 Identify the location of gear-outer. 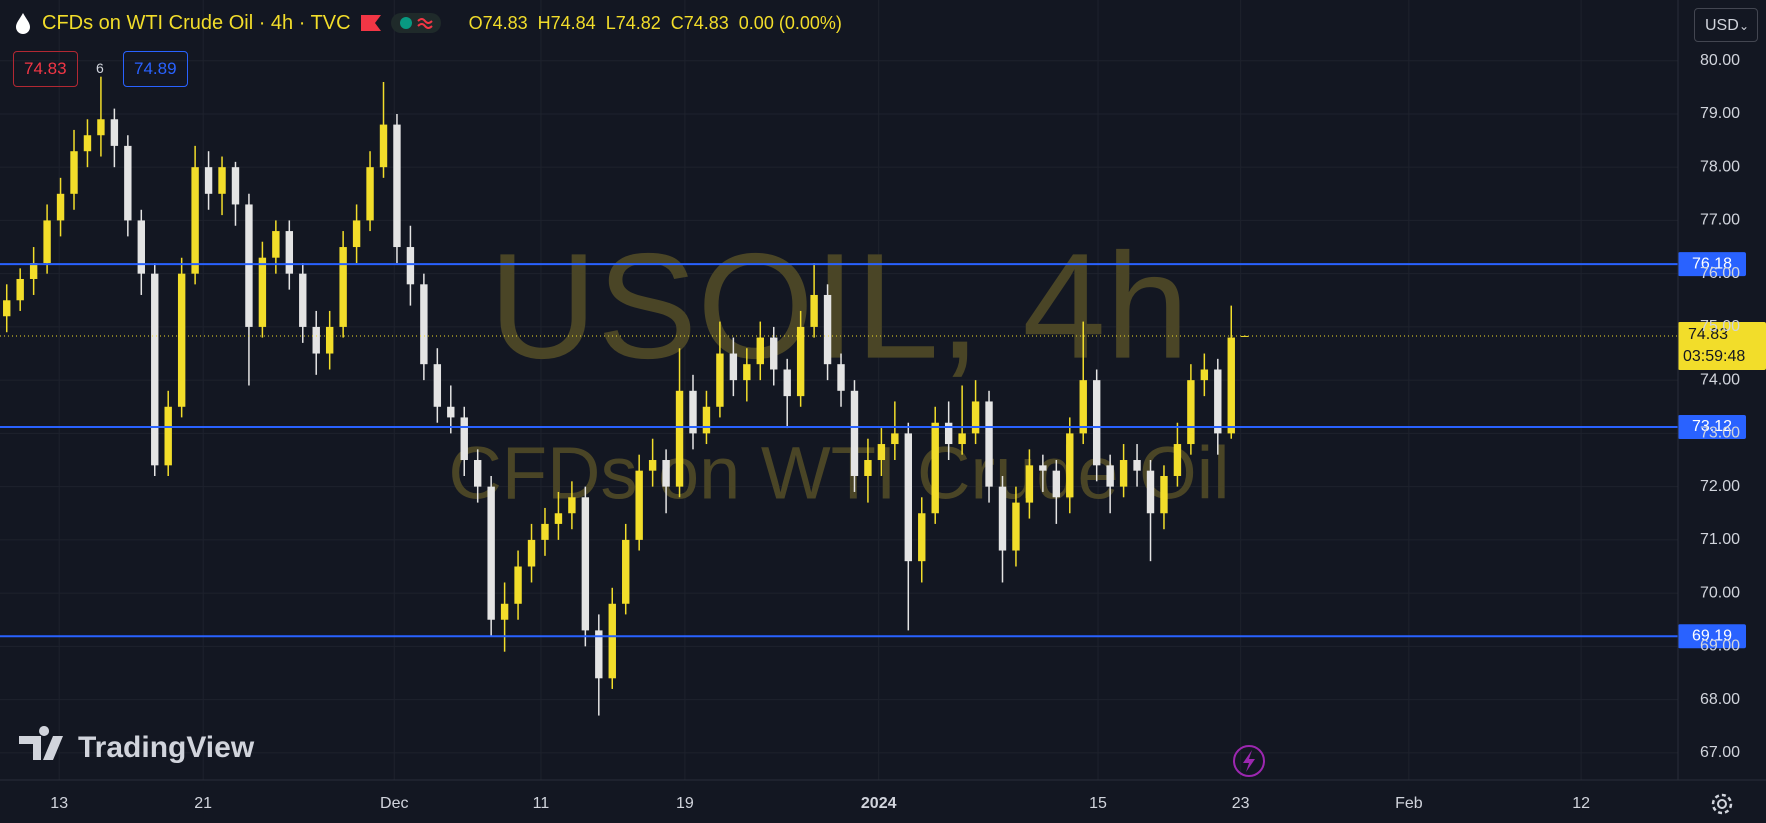
(1722, 804).